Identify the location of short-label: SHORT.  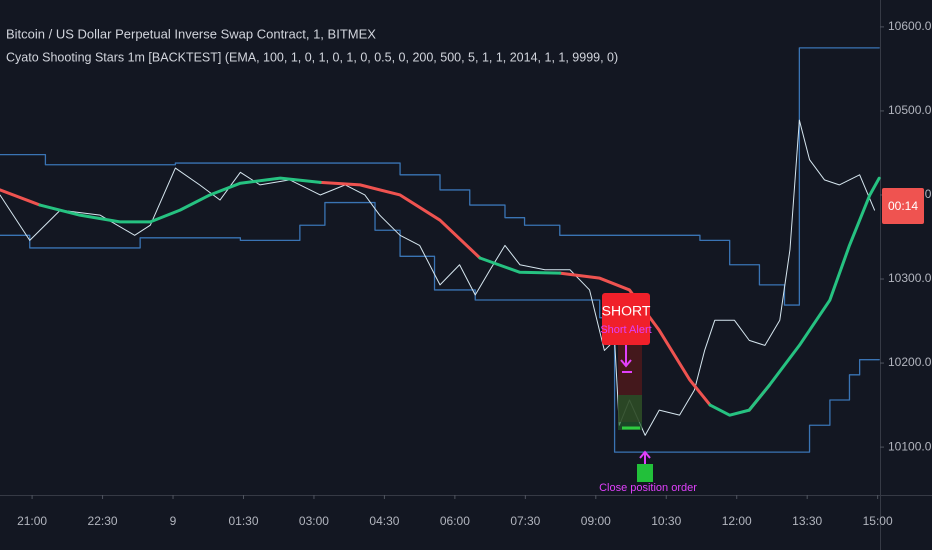
(626, 311).